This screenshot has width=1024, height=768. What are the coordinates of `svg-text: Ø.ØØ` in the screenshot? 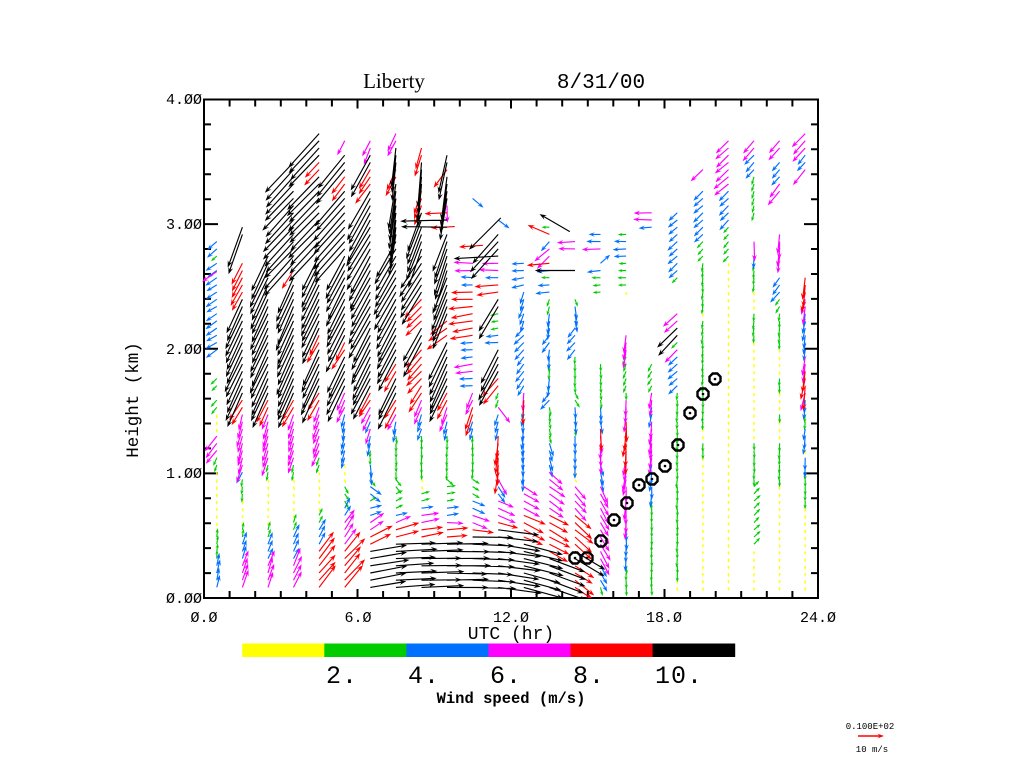 It's located at (184, 599).